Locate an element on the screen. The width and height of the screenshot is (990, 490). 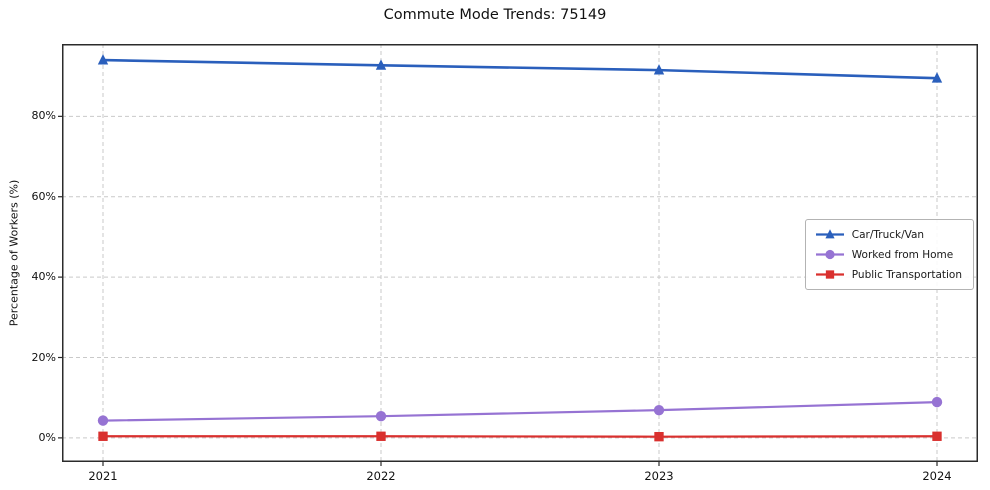
series-line-worked-from-home is located at coordinates (520, 411).